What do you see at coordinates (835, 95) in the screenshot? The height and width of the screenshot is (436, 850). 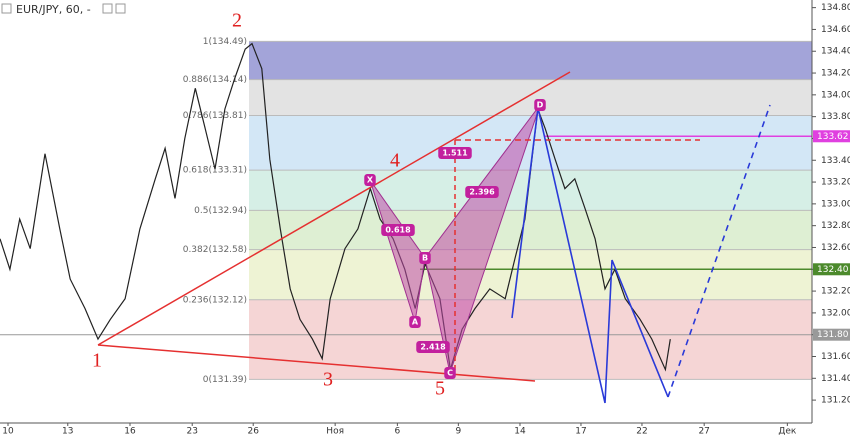 I see `y-tick-label: 134.00` at bounding box center [835, 95].